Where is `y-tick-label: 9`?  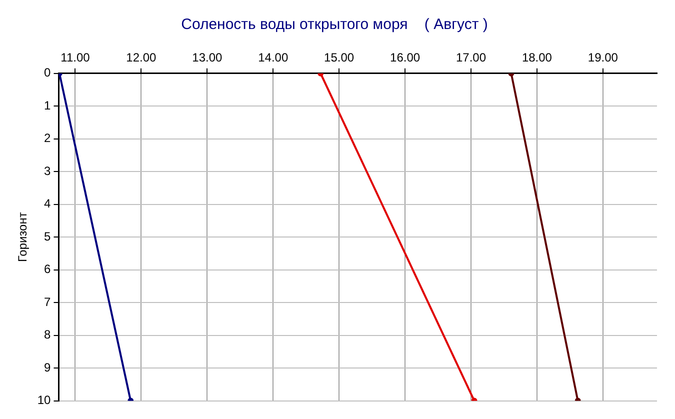 y-tick-label: 9 is located at coordinates (48, 367).